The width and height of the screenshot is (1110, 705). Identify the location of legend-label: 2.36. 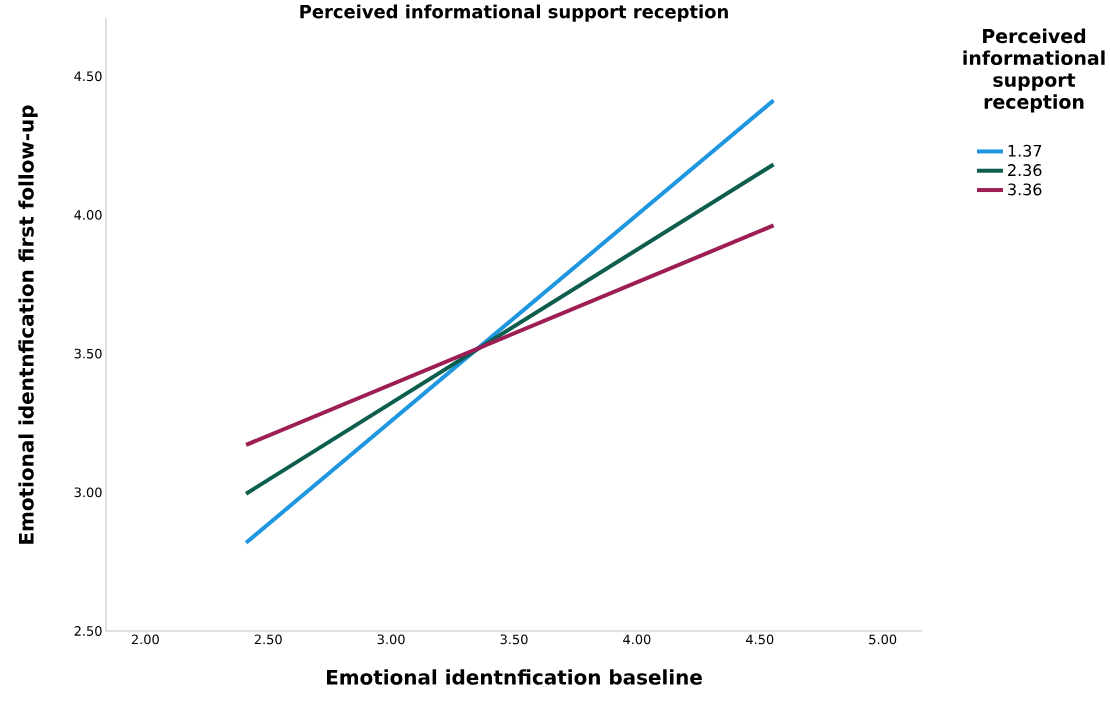
(1025, 170).